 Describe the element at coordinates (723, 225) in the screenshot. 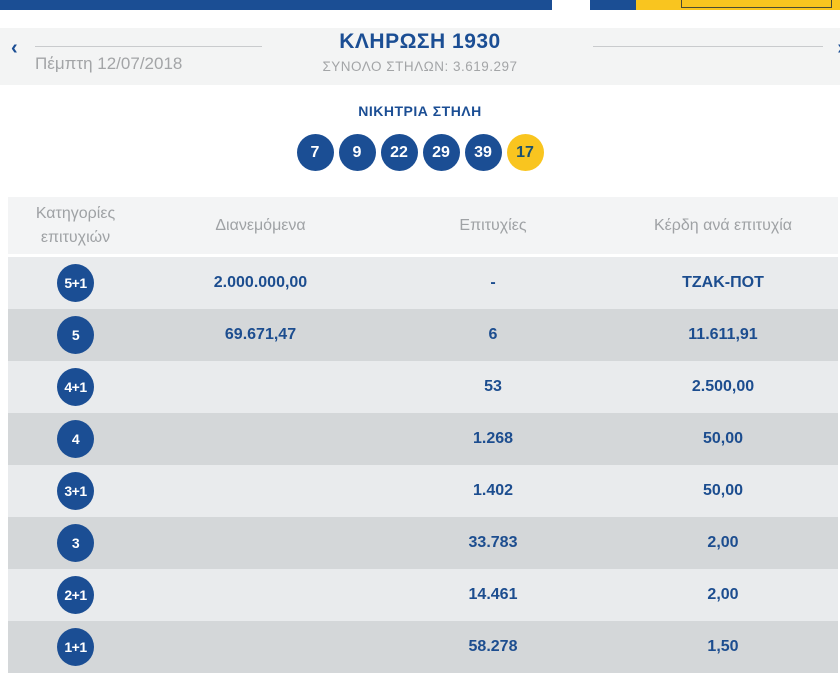

I see `column-header-prize: Κέρδη ανά επιτυχία` at that location.